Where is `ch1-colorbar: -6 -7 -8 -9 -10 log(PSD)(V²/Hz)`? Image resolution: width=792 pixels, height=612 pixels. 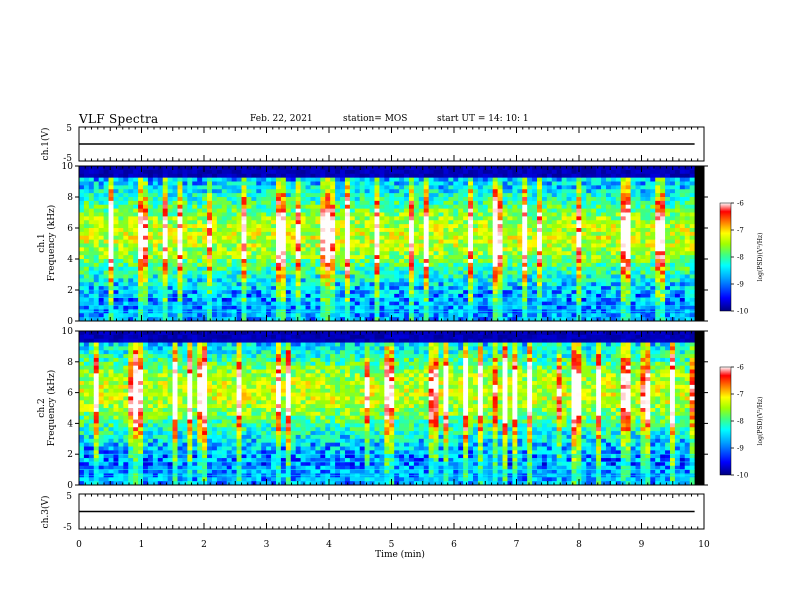
ch1-colorbar: -6 -7 -8 -9 -10 log(PSD)(V²/Hz) is located at coordinates (741, 258).